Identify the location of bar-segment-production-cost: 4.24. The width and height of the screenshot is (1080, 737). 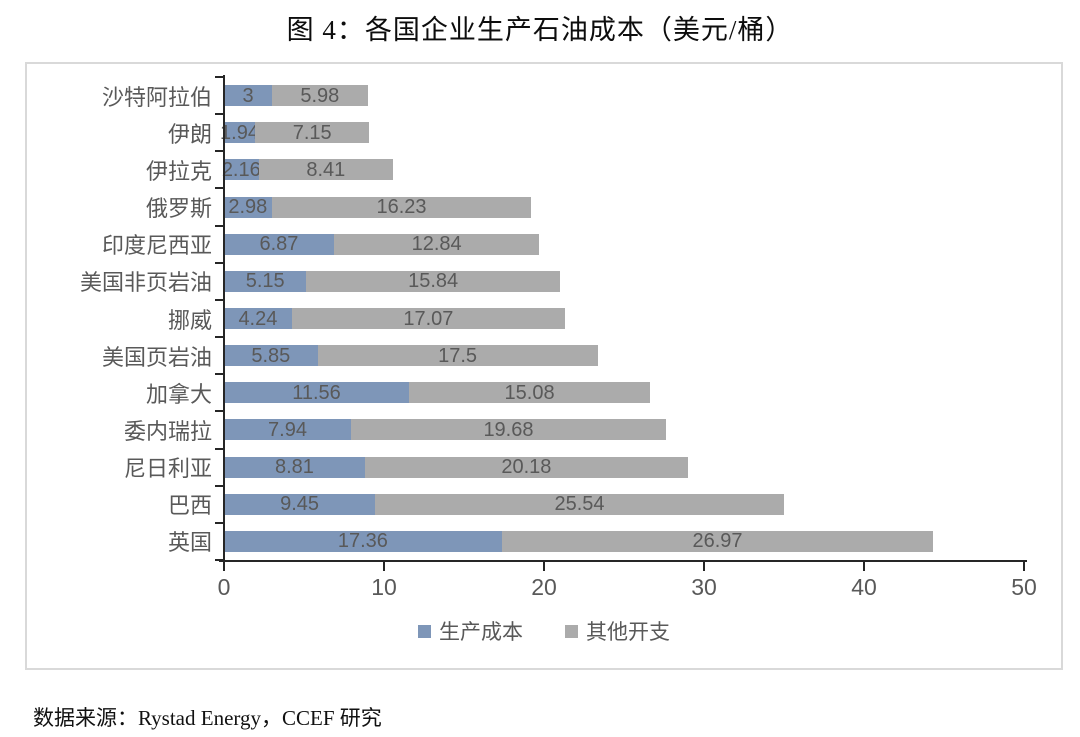
(258, 318).